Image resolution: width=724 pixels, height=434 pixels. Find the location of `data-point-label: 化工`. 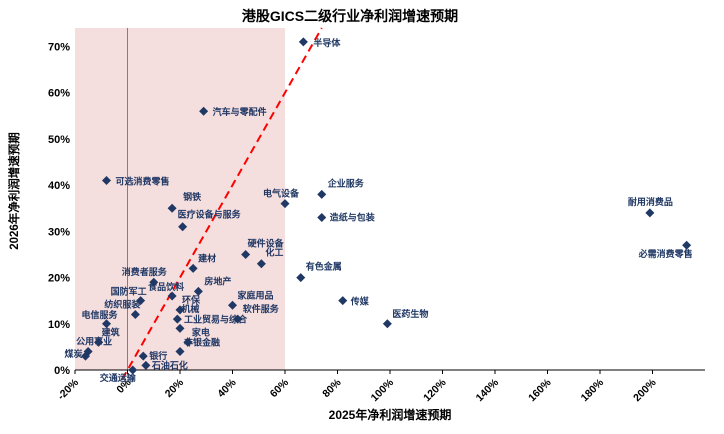

data-point-label: 化工 is located at coordinates (274, 252).